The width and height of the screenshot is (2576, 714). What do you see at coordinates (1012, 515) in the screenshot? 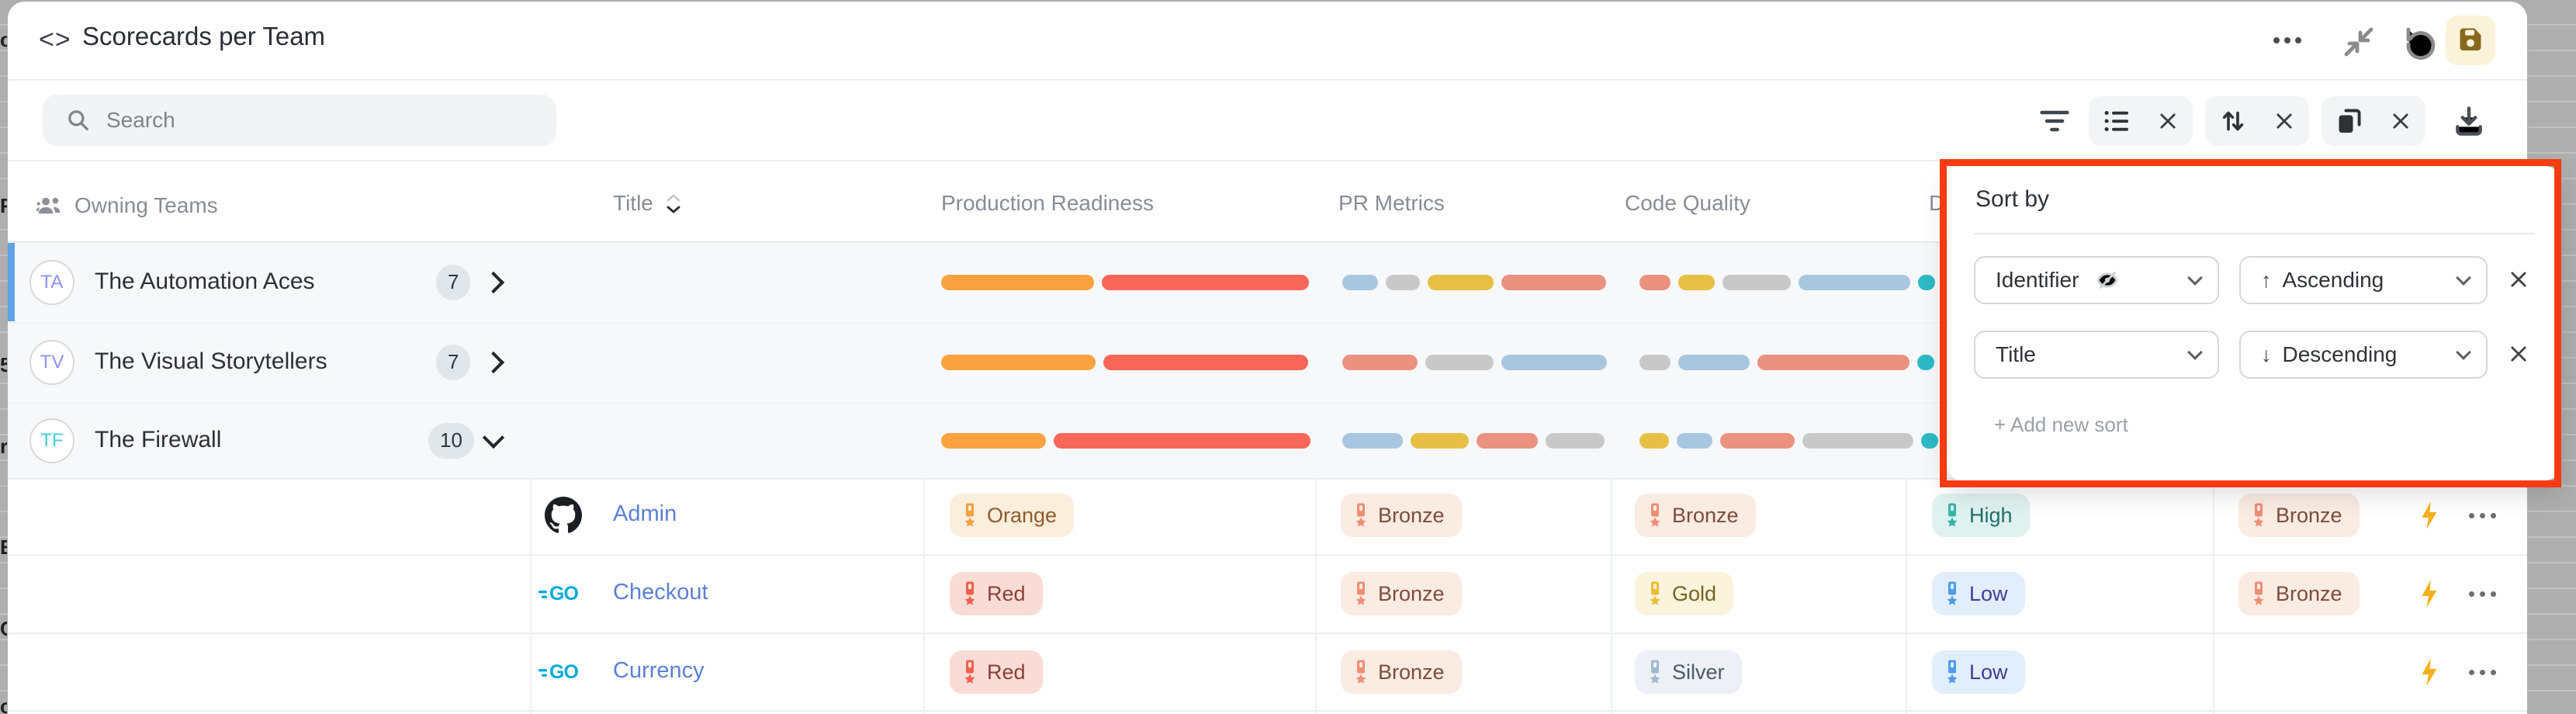
I see `scorecard-level-badge: Orange` at bounding box center [1012, 515].